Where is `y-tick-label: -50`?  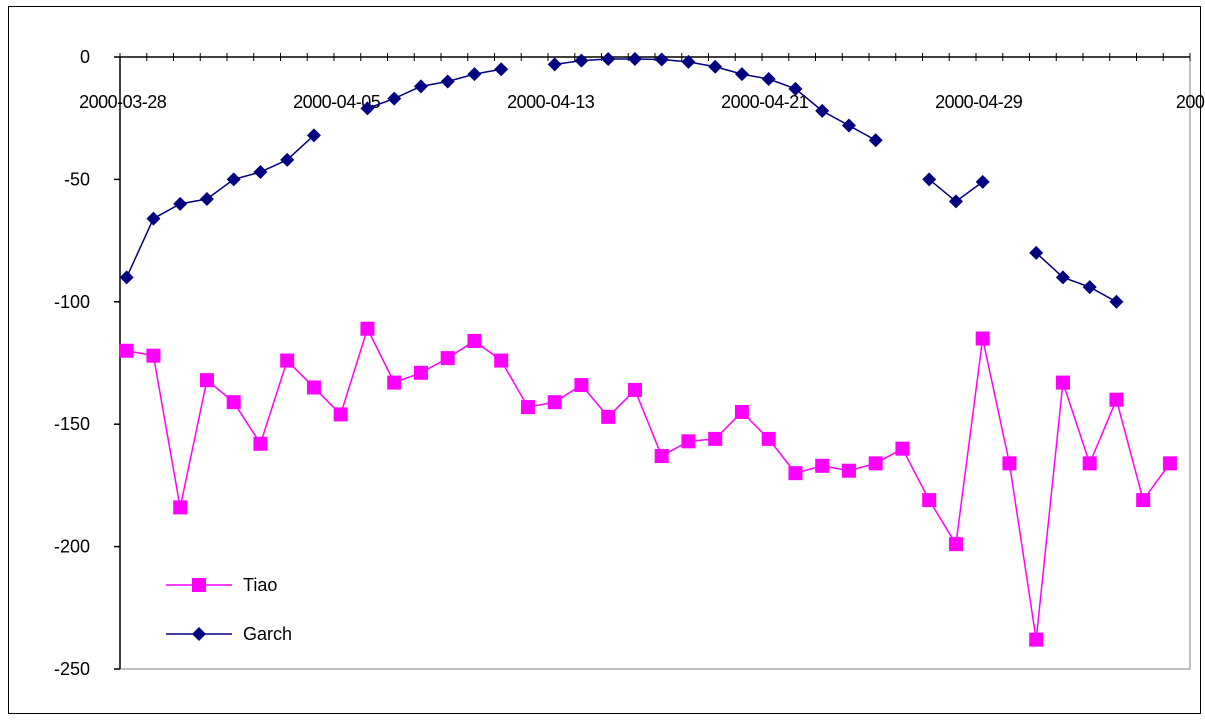
y-tick-label: -50 is located at coordinates (77, 179).